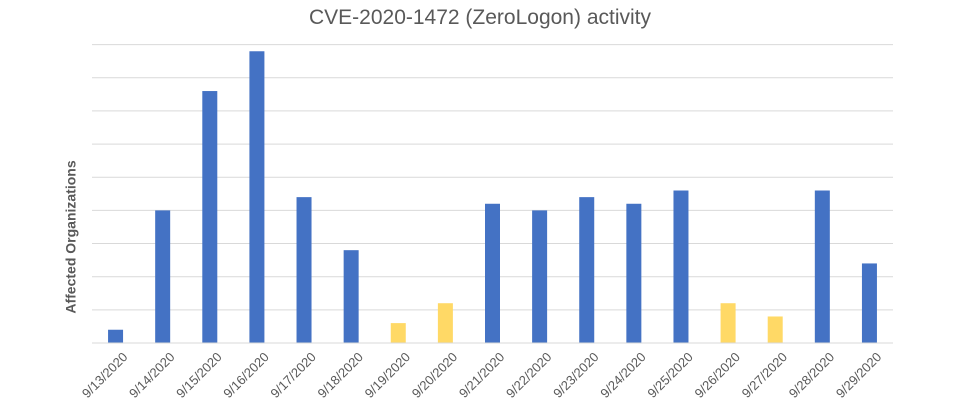  What do you see at coordinates (869, 303) in the screenshot?
I see `bar-9-29-2020` at bounding box center [869, 303].